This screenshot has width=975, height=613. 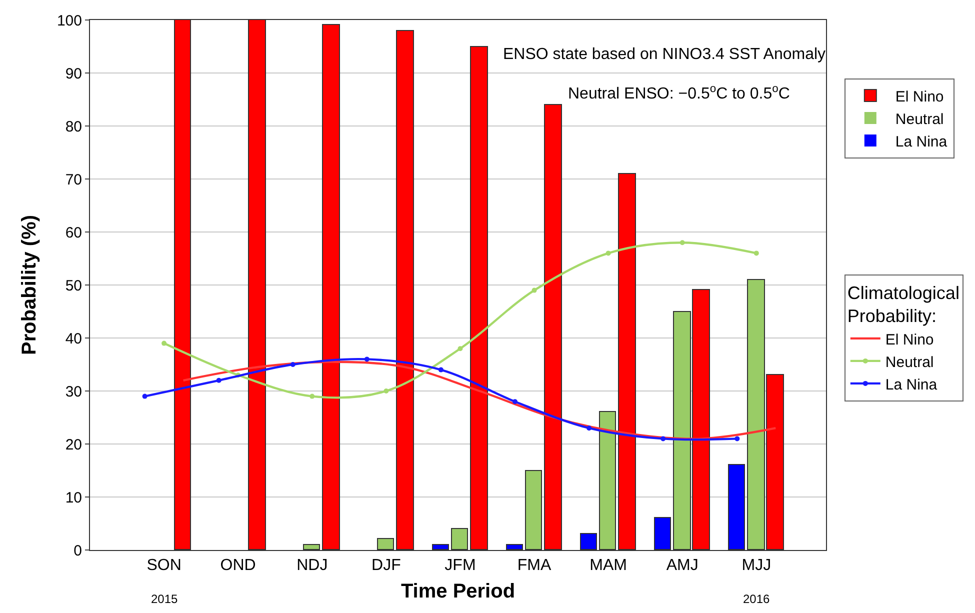 I want to click on x-tick-label: OND, so click(x=238, y=565).